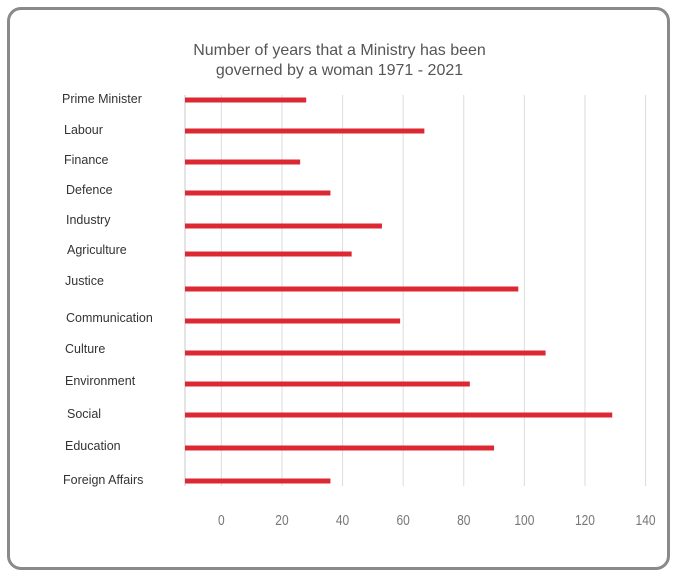 Image resolution: width=679 pixels, height=579 pixels. What do you see at coordinates (646, 520) in the screenshot?
I see `x-tick-label-140: 140` at bounding box center [646, 520].